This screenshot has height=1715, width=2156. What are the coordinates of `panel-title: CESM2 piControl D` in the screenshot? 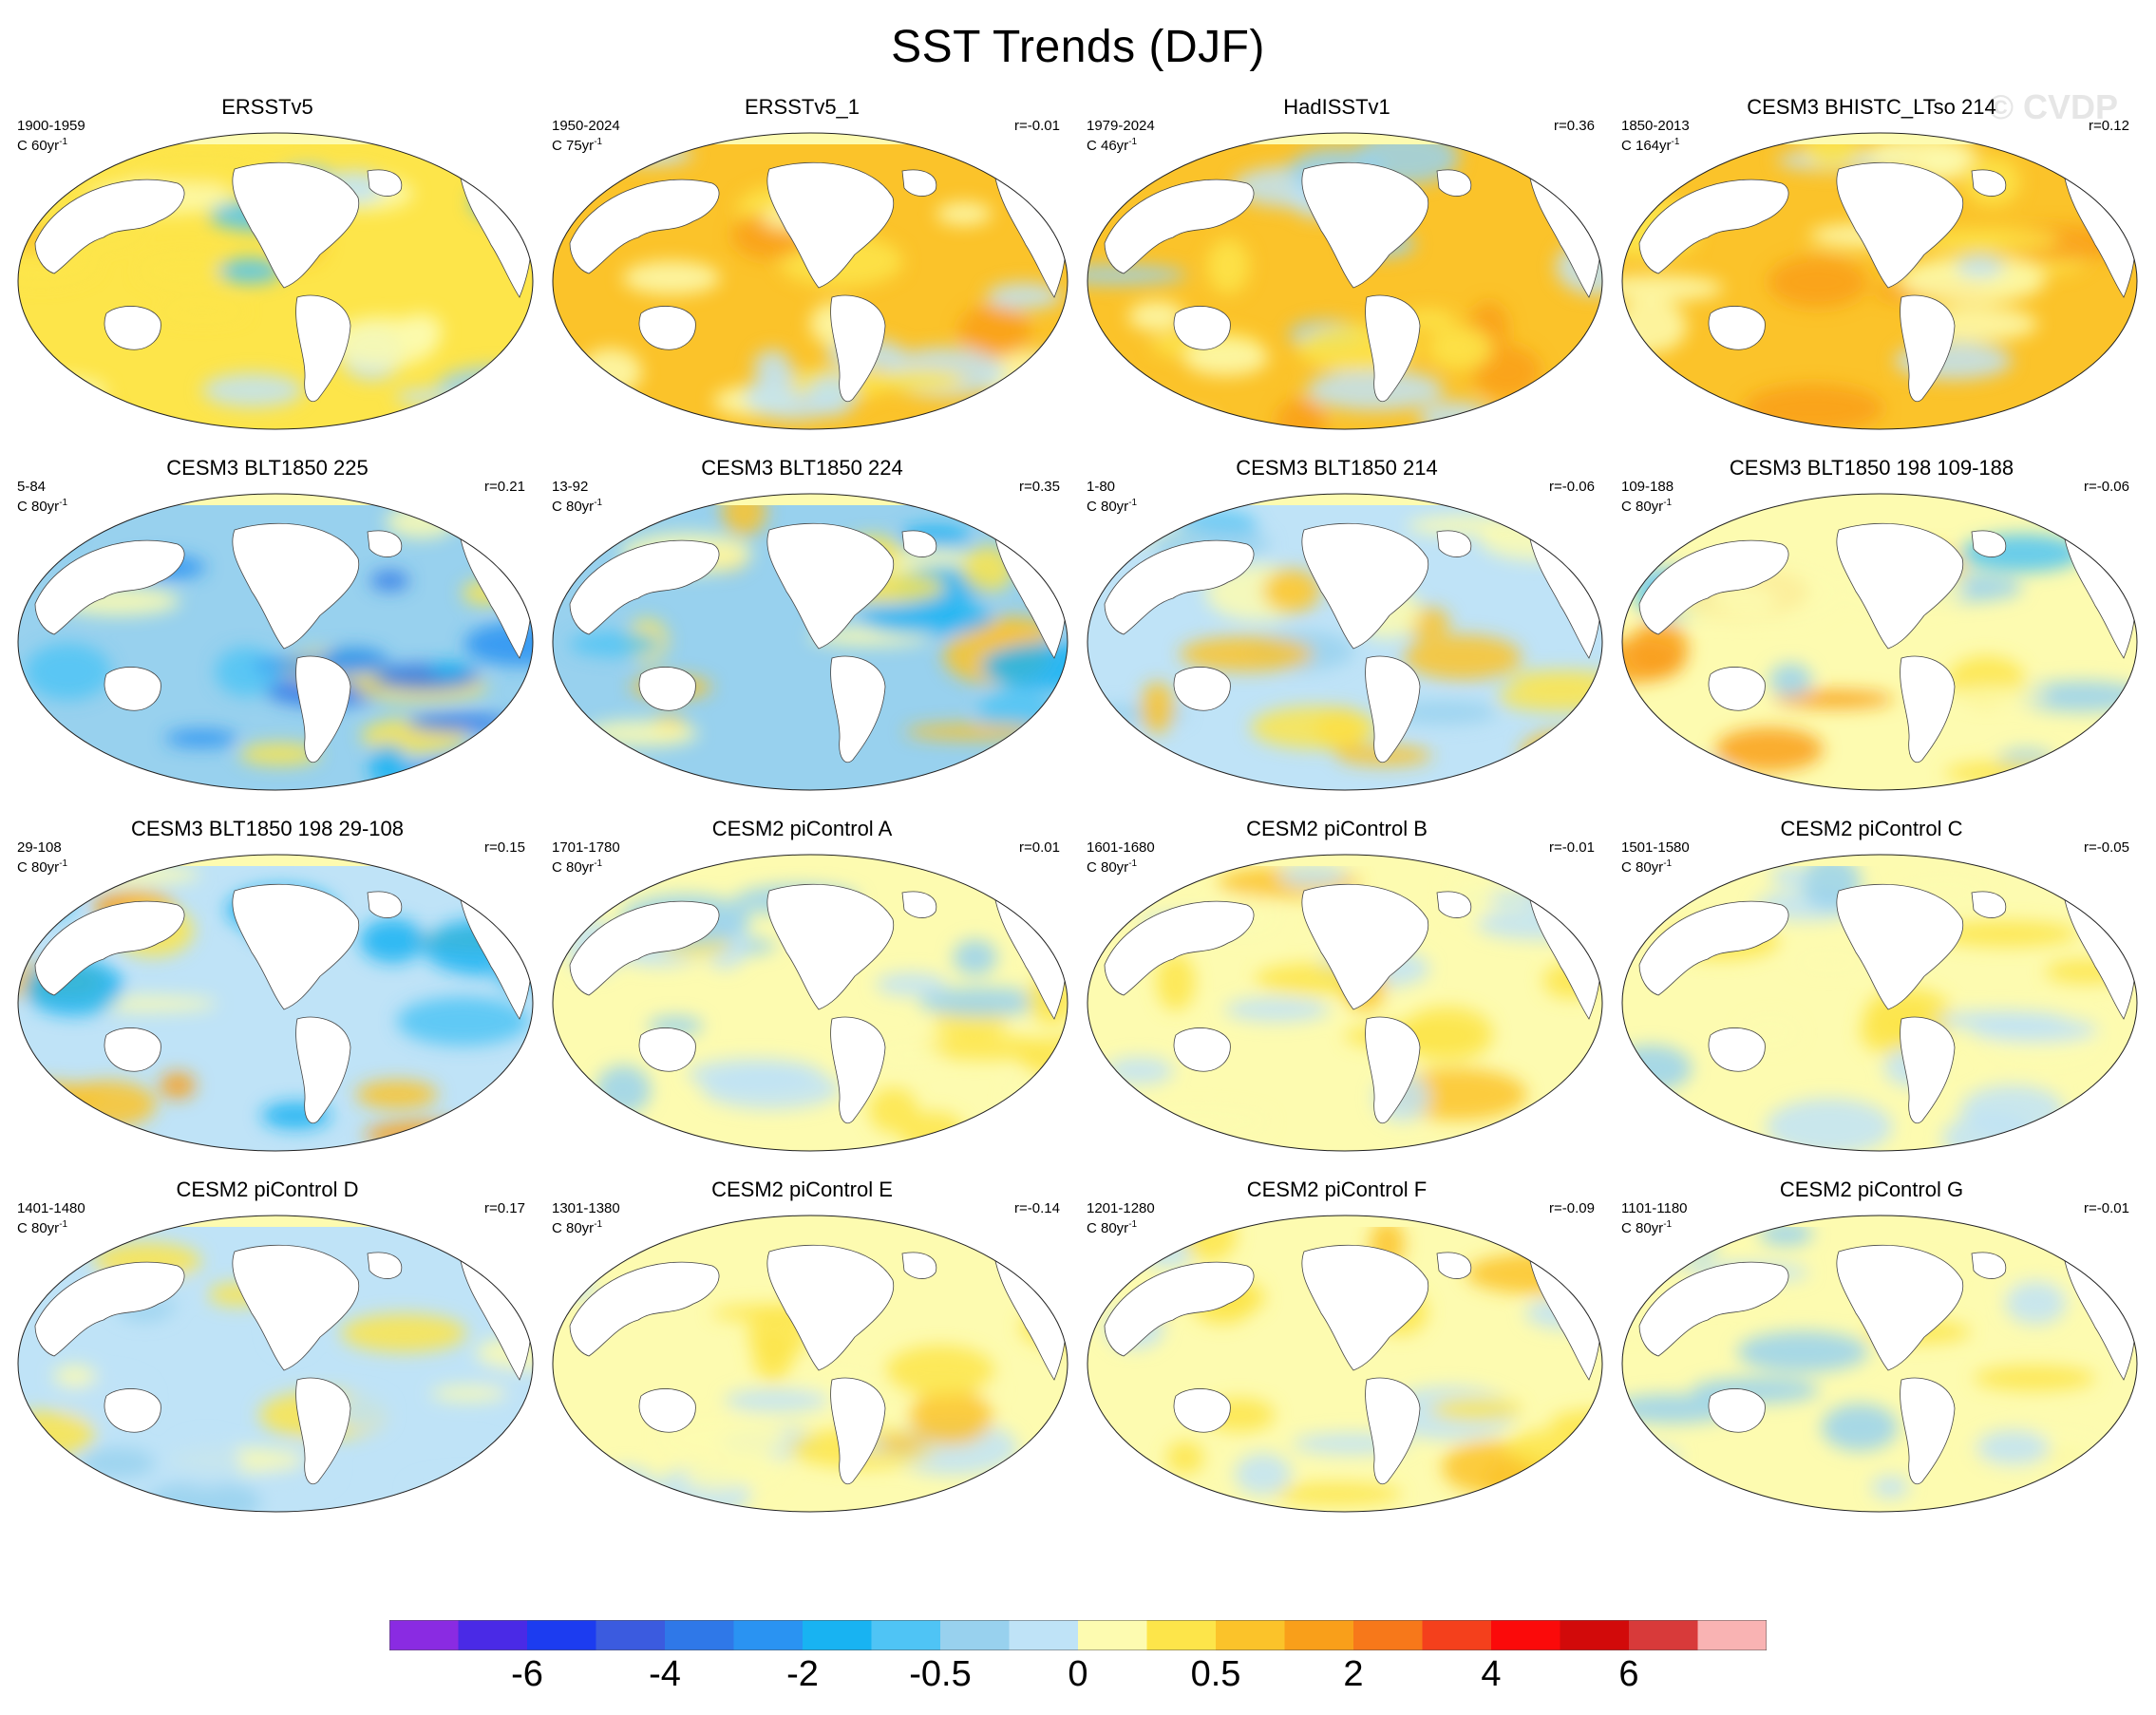 It's located at (267, 1189).